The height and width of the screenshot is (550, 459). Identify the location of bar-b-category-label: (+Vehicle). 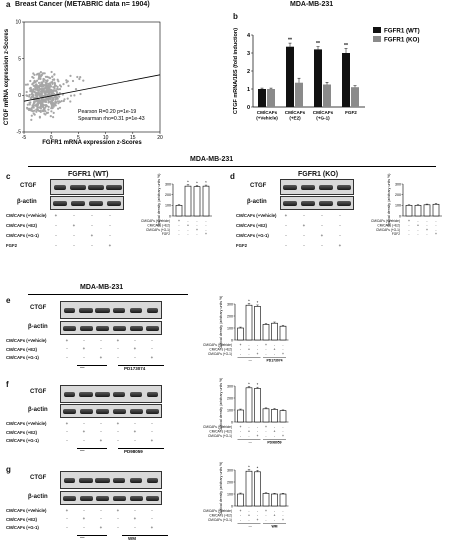
(267, 118).